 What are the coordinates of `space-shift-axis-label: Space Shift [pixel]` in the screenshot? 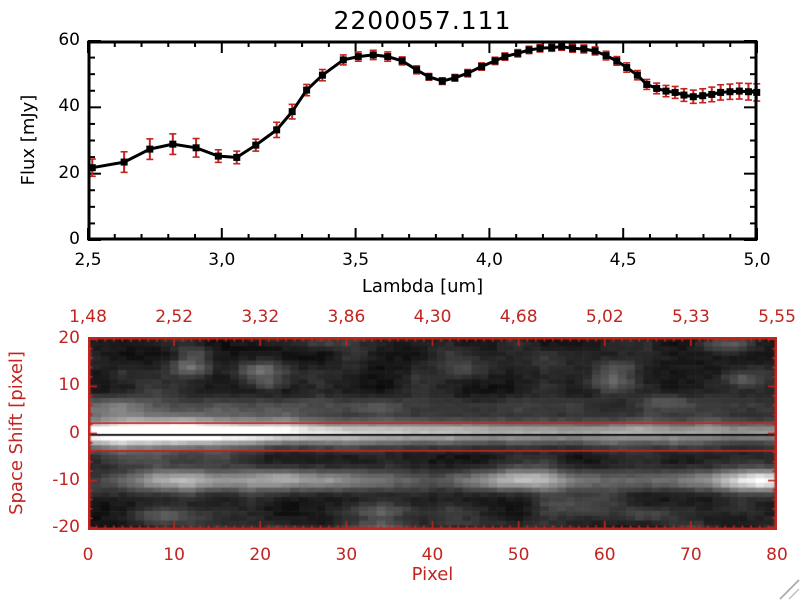 It's located at (16, 433).